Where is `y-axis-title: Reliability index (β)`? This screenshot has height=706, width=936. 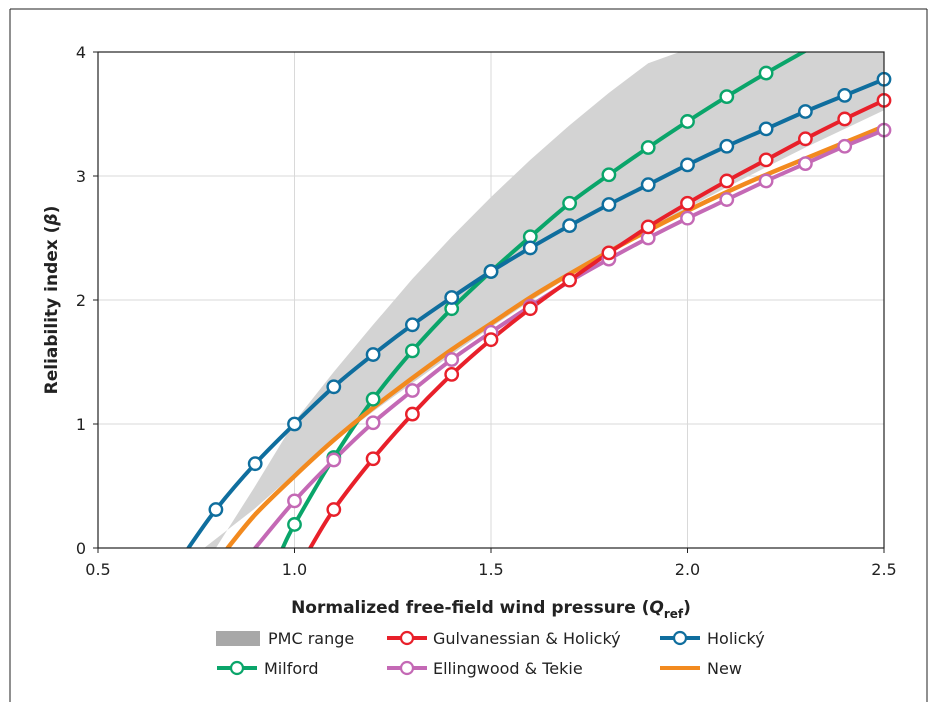 y-axis-title: Reliability index (β) is located at coordinates (52, 300).